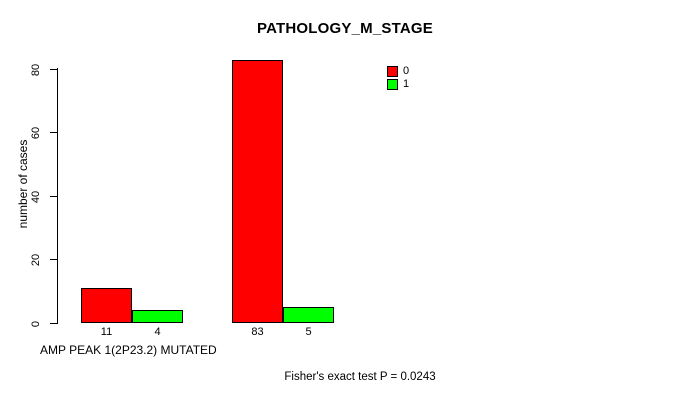  What do you see at coordinates (360, 377) in the screenshot?
I see `stat-annotation: Fisher's exact test P = 0.0243` at bounding box center [360, 377].